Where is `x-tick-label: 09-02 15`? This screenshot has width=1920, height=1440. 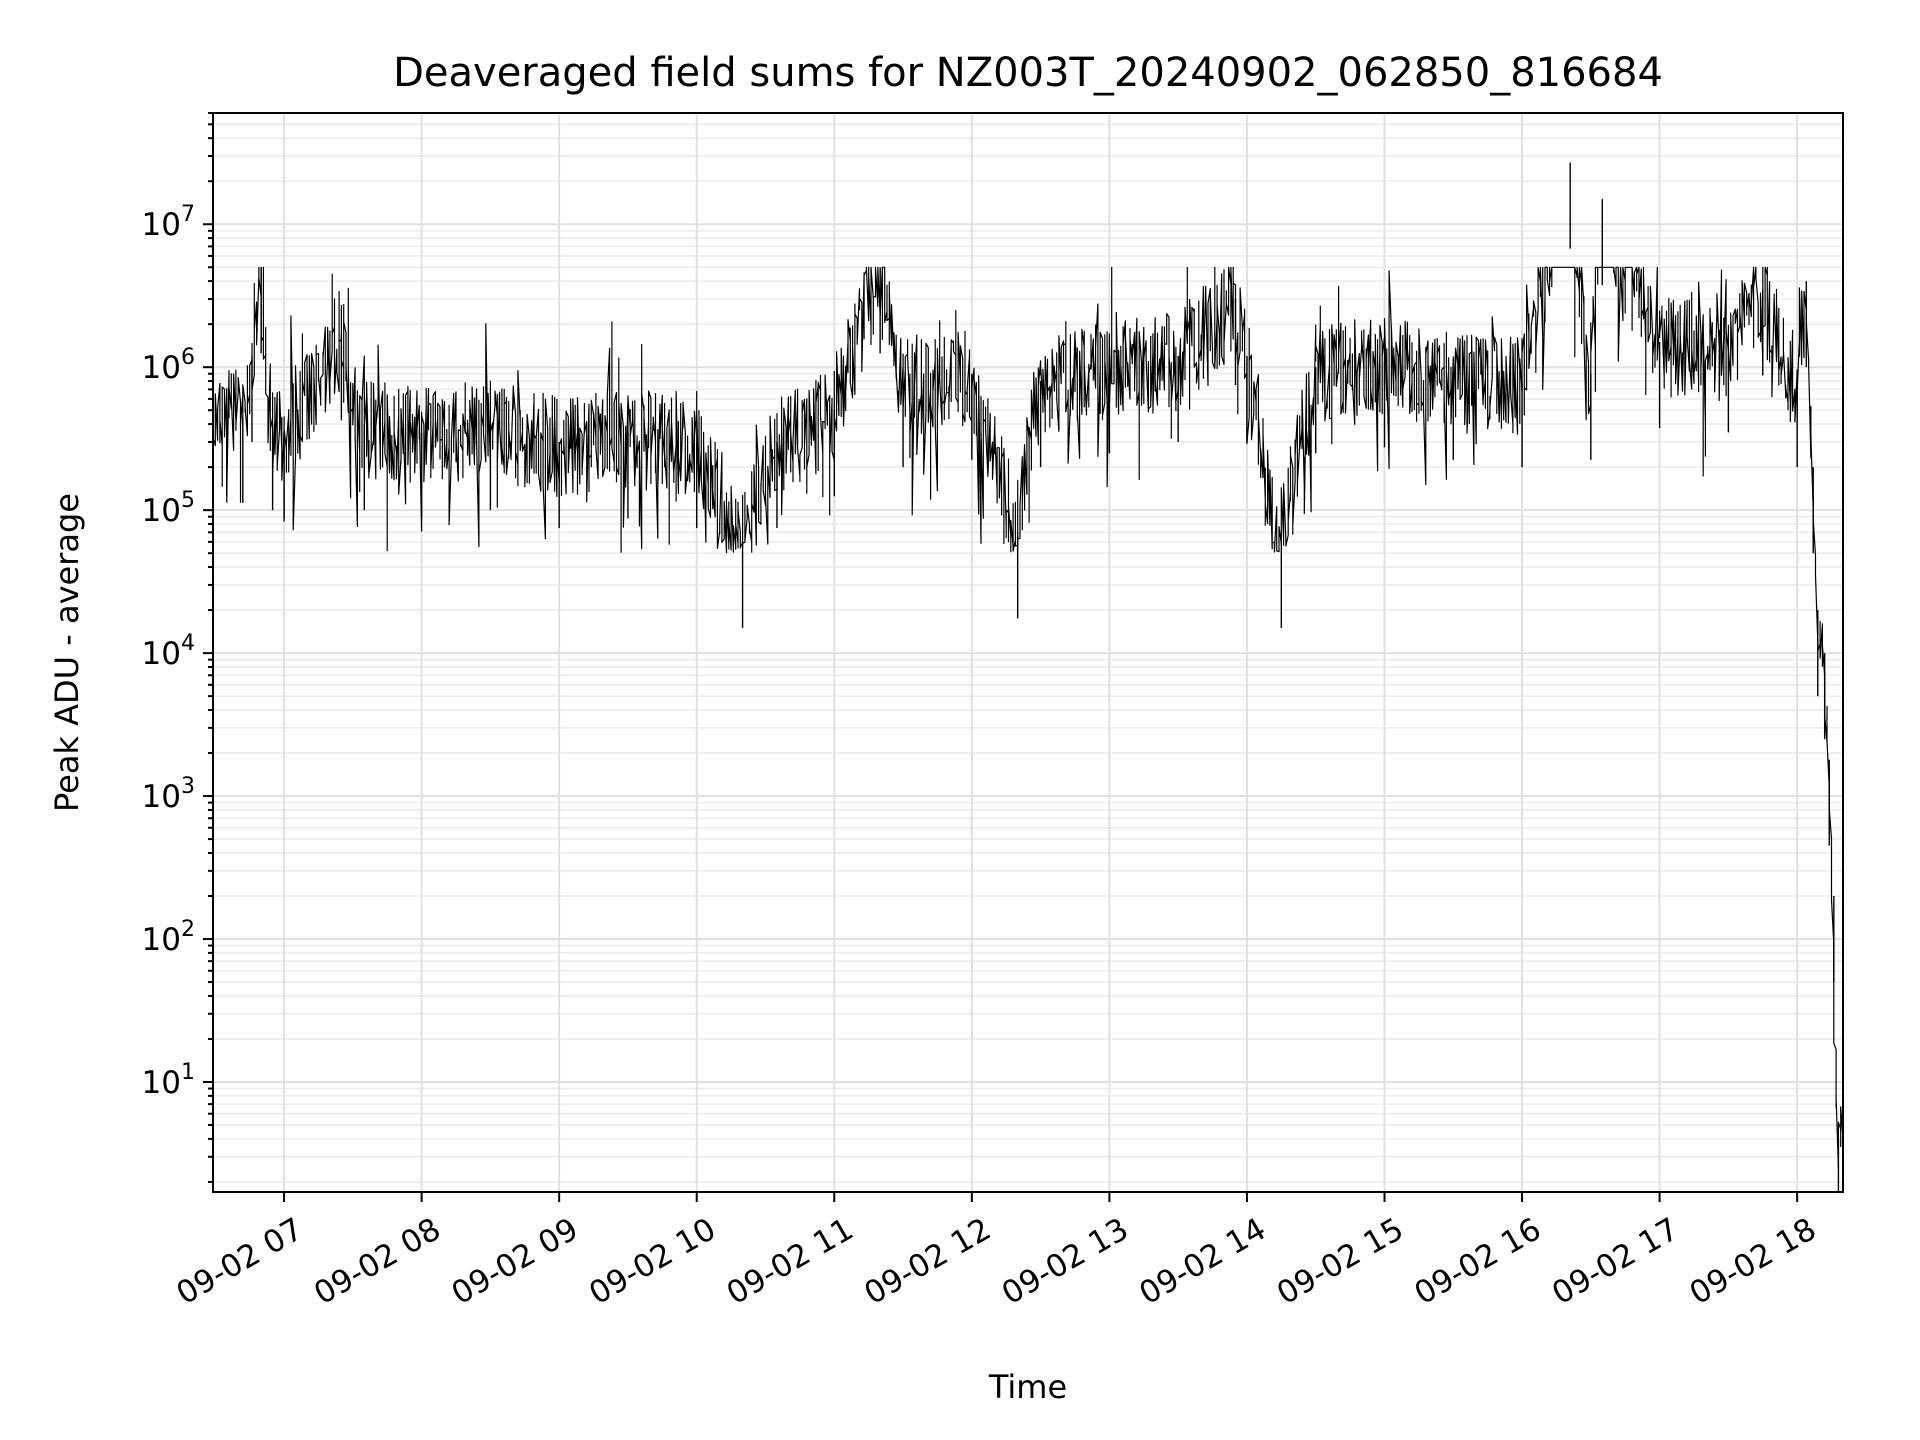
x-tick-label: 09-02 15 is located at coordinates (1340, 1261).